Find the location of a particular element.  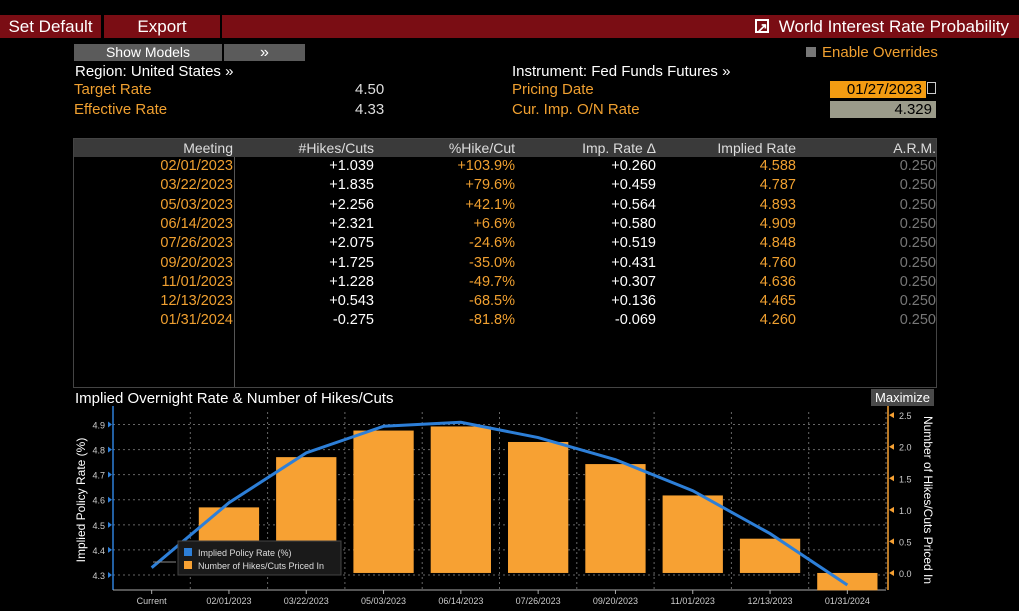

region-selector: Region: United States » is located at coordinates (154, 71).